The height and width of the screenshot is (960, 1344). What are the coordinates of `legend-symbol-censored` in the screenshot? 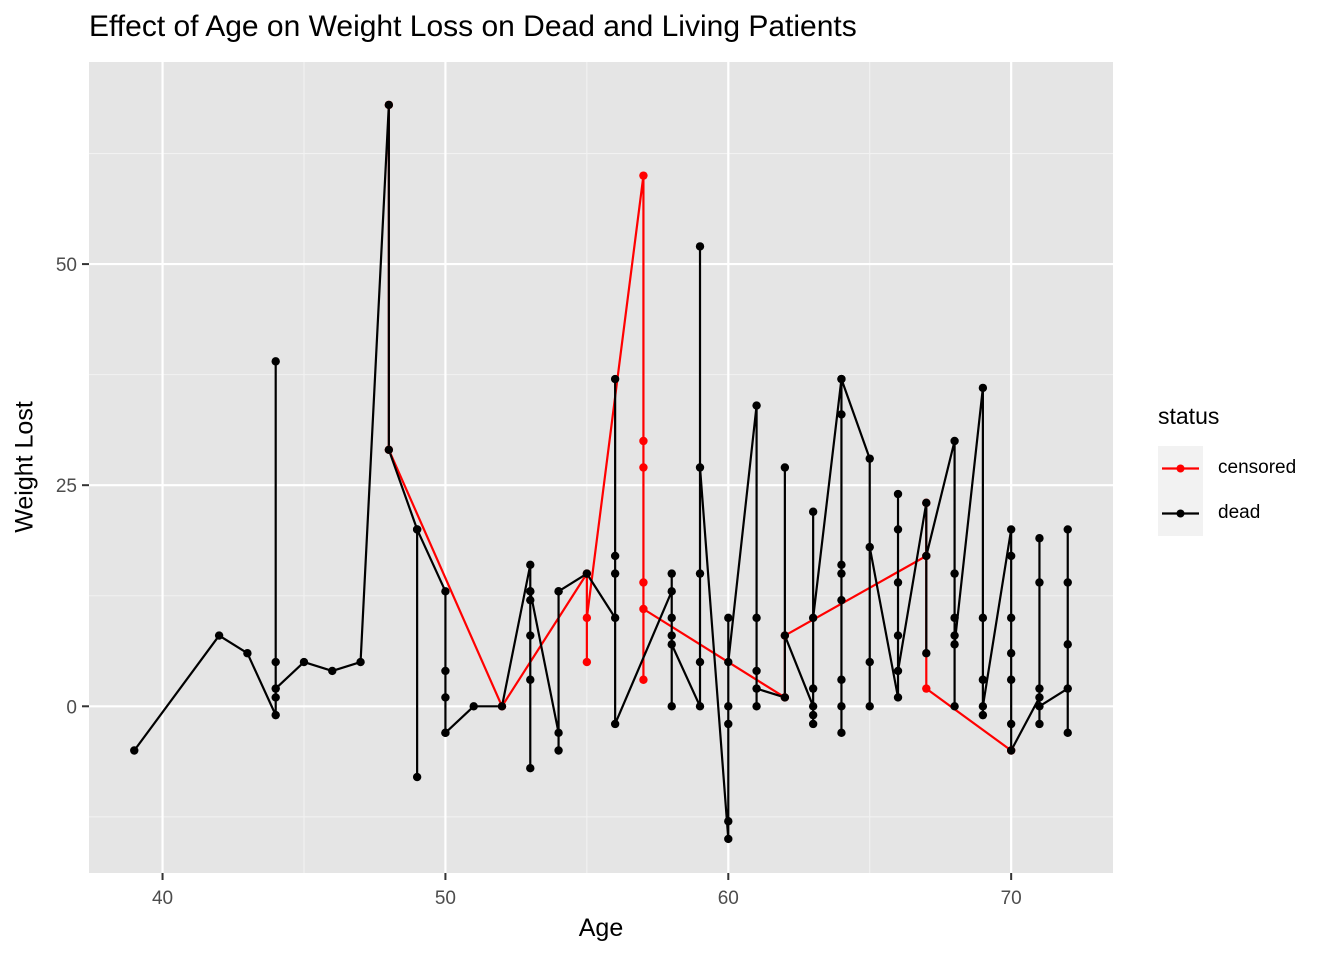 It's located at (1180, 468).